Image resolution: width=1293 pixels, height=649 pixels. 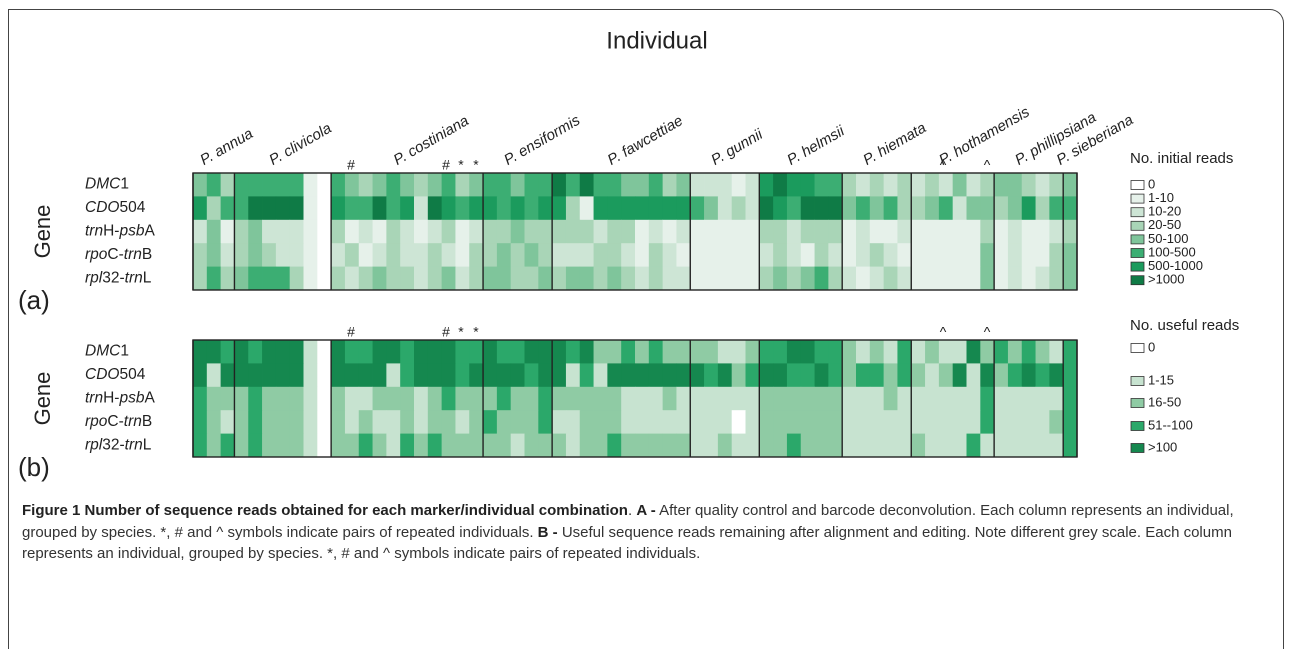 I want to click on gene-label-part: B, so click(x=147, y=421).